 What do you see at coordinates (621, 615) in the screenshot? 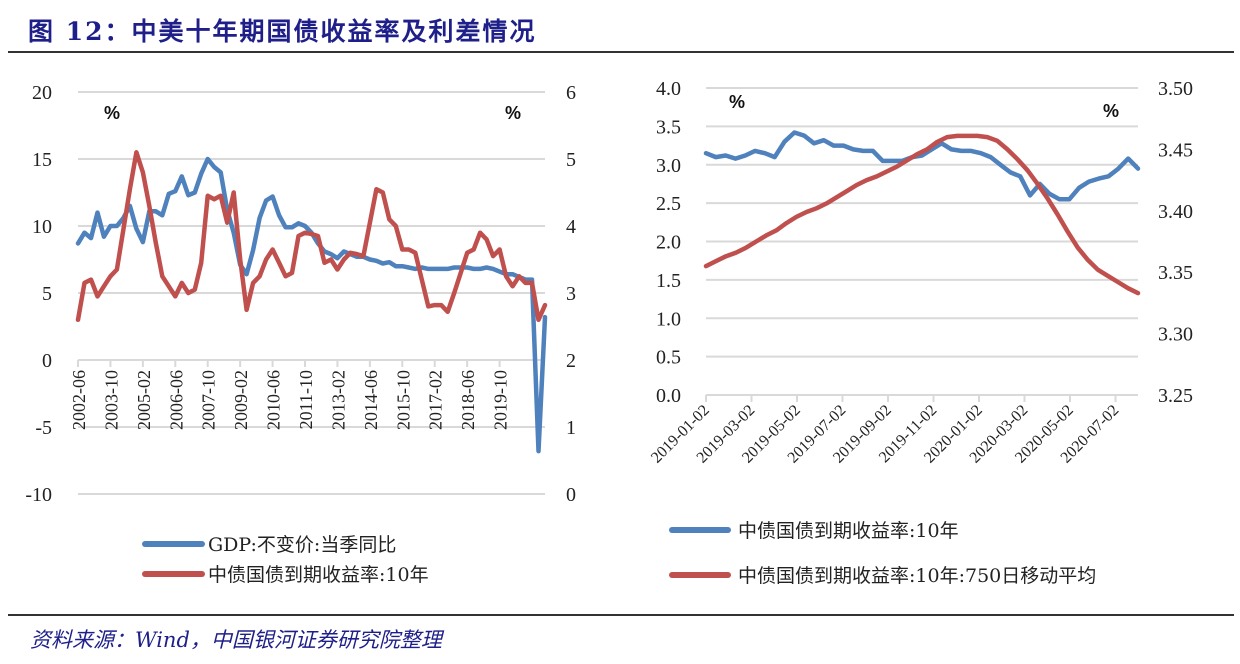
I see `bottom-divider` at bounding box center [621, 615].